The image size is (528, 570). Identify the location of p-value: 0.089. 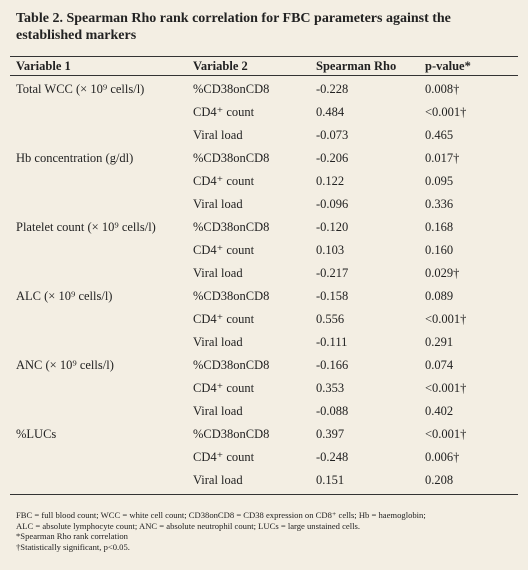
(439, 296).